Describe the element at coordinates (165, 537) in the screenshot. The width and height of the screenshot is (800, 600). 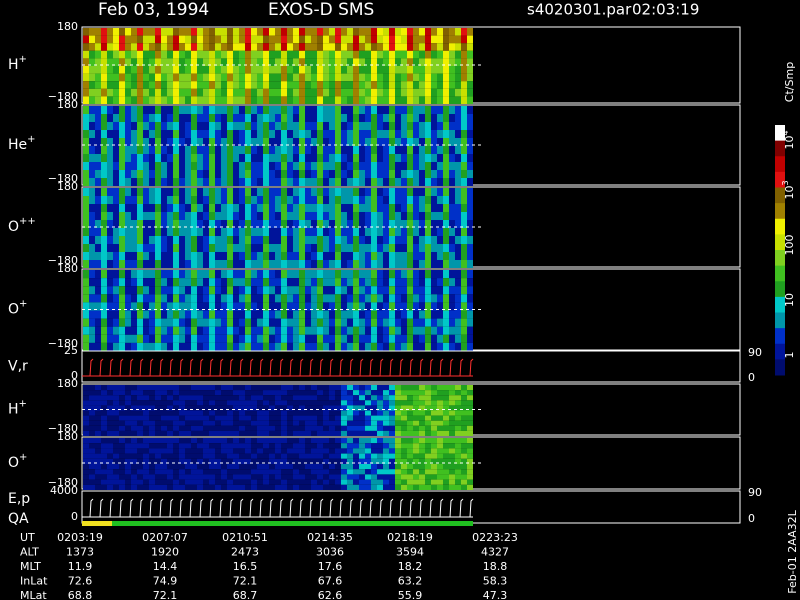
I see `table-value: 0207:07` at that location.